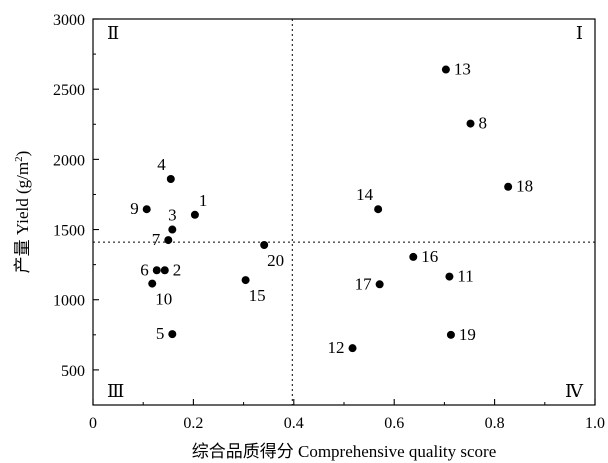 The image size is (608, 463). Describe the element at coordinates (156, 239) in the screenshot. I see `point-label: 7` at that location.